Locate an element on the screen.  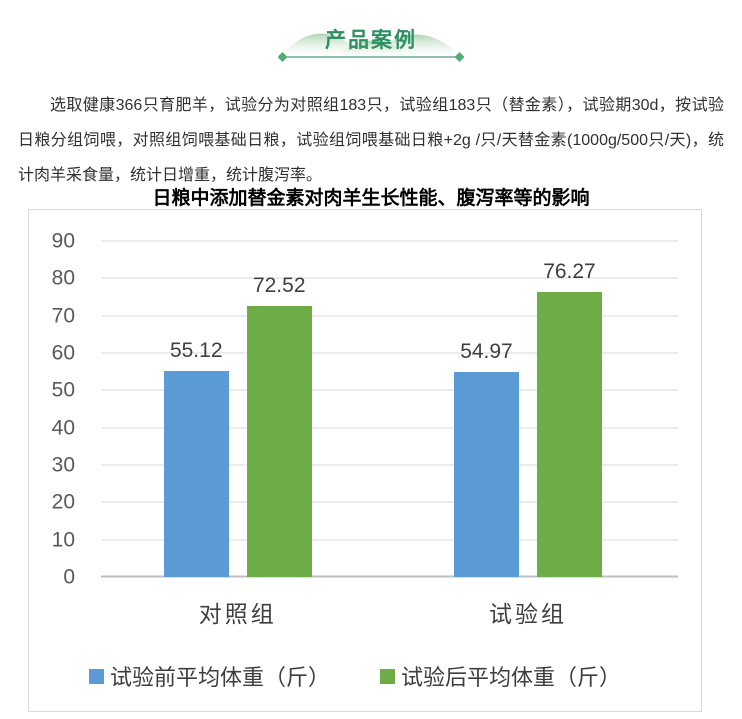
y-axis-tick-label: 60 is located at coordinates (63, 353).